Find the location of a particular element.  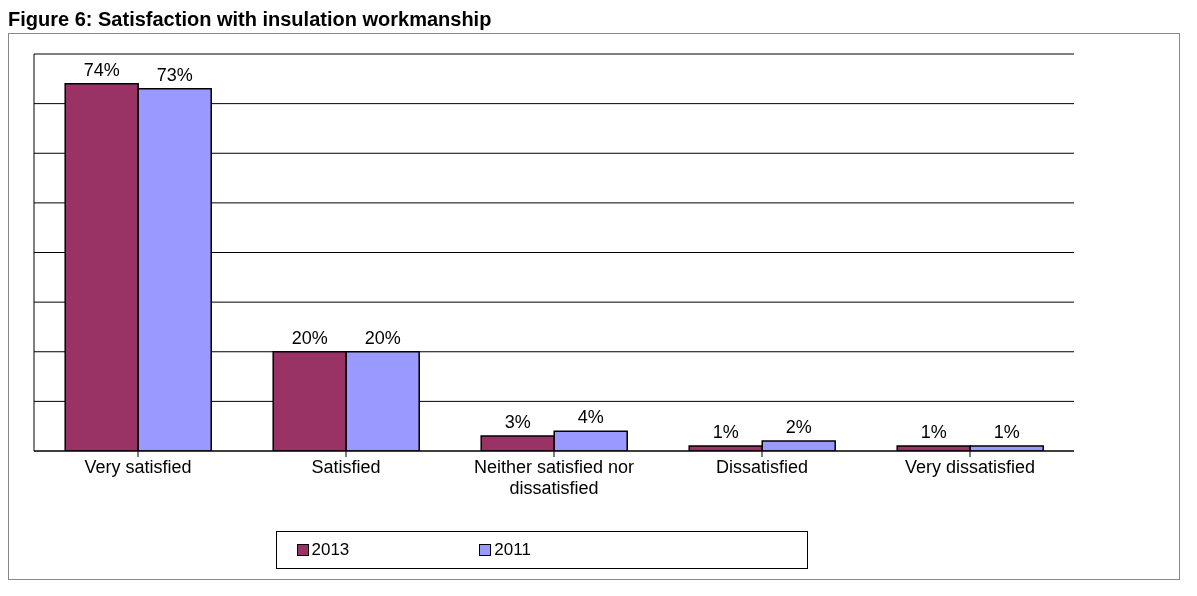

data-label: 2% is located at coordinates (798, 427).